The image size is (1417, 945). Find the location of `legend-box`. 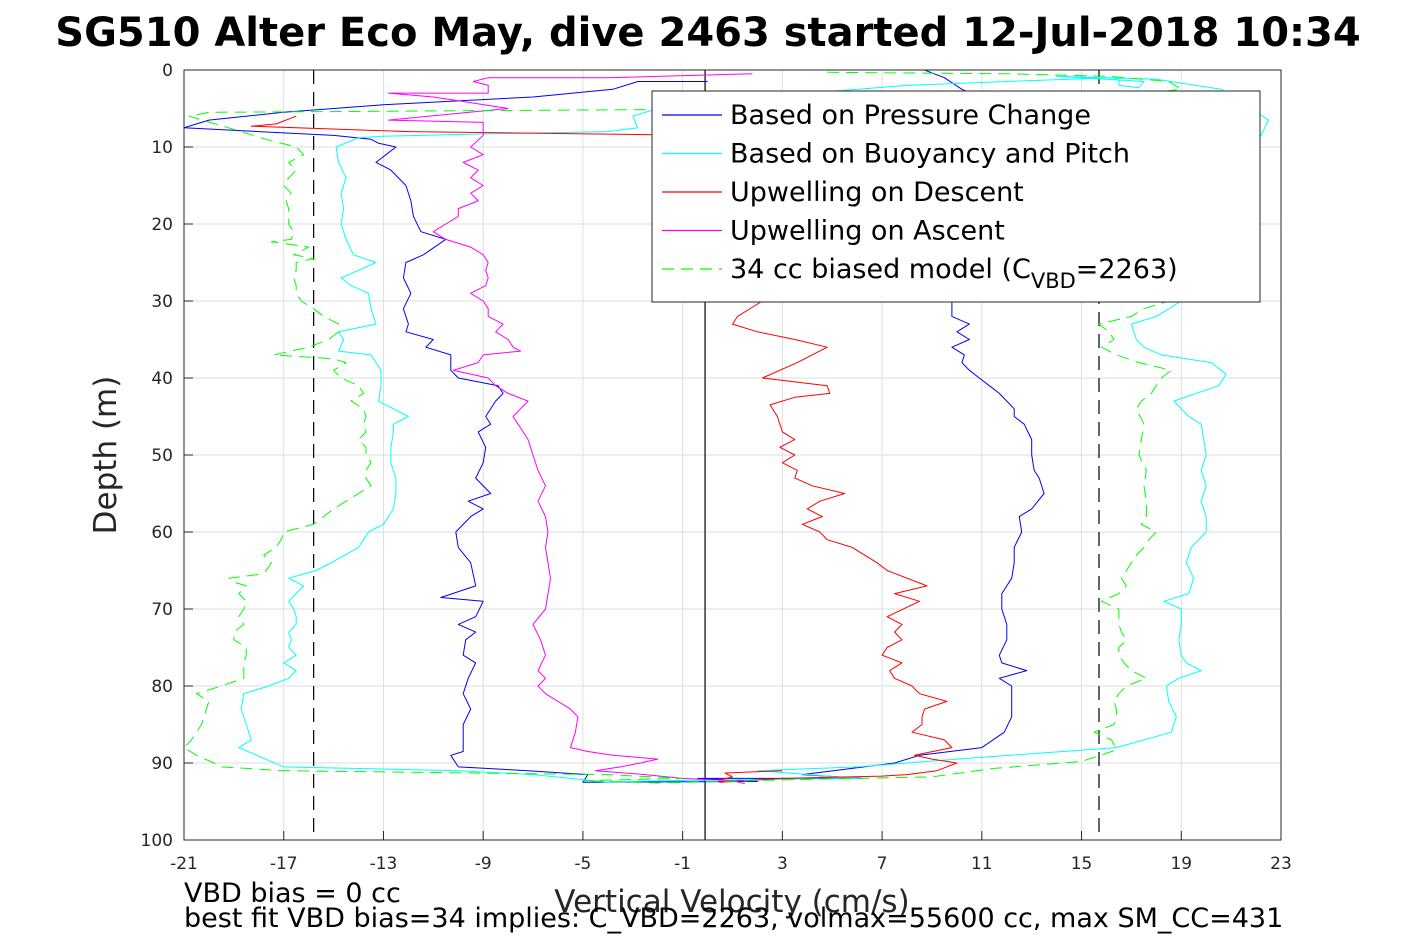

legend-box is located at coordinates (956, 196).